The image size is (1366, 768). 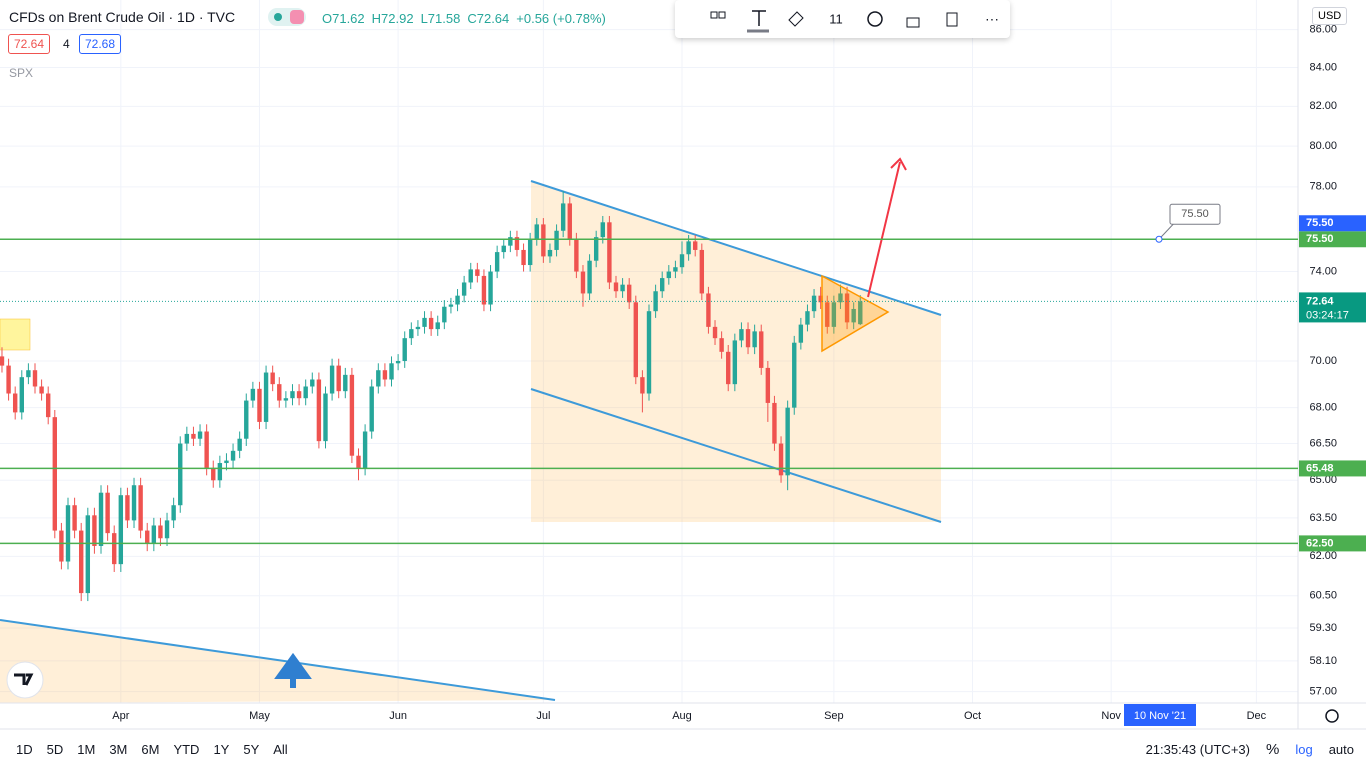 I want to click on arrow-head, so click(x=898, y=164).